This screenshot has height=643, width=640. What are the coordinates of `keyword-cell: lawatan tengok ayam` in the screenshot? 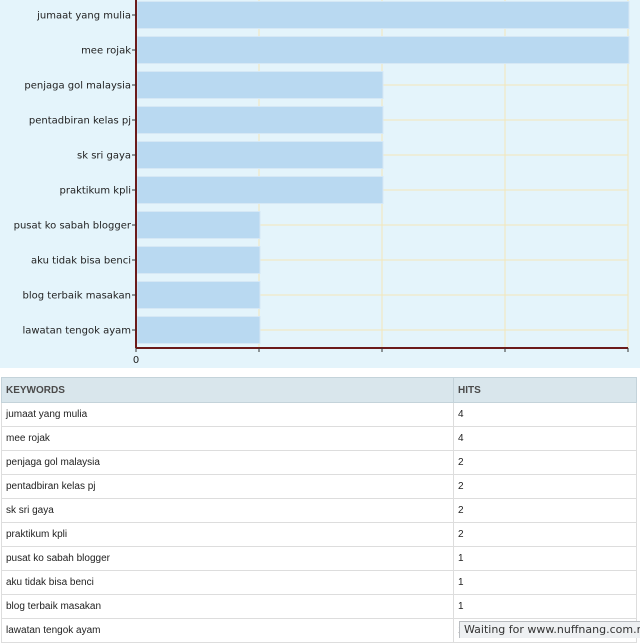 It's located at (227, 630).